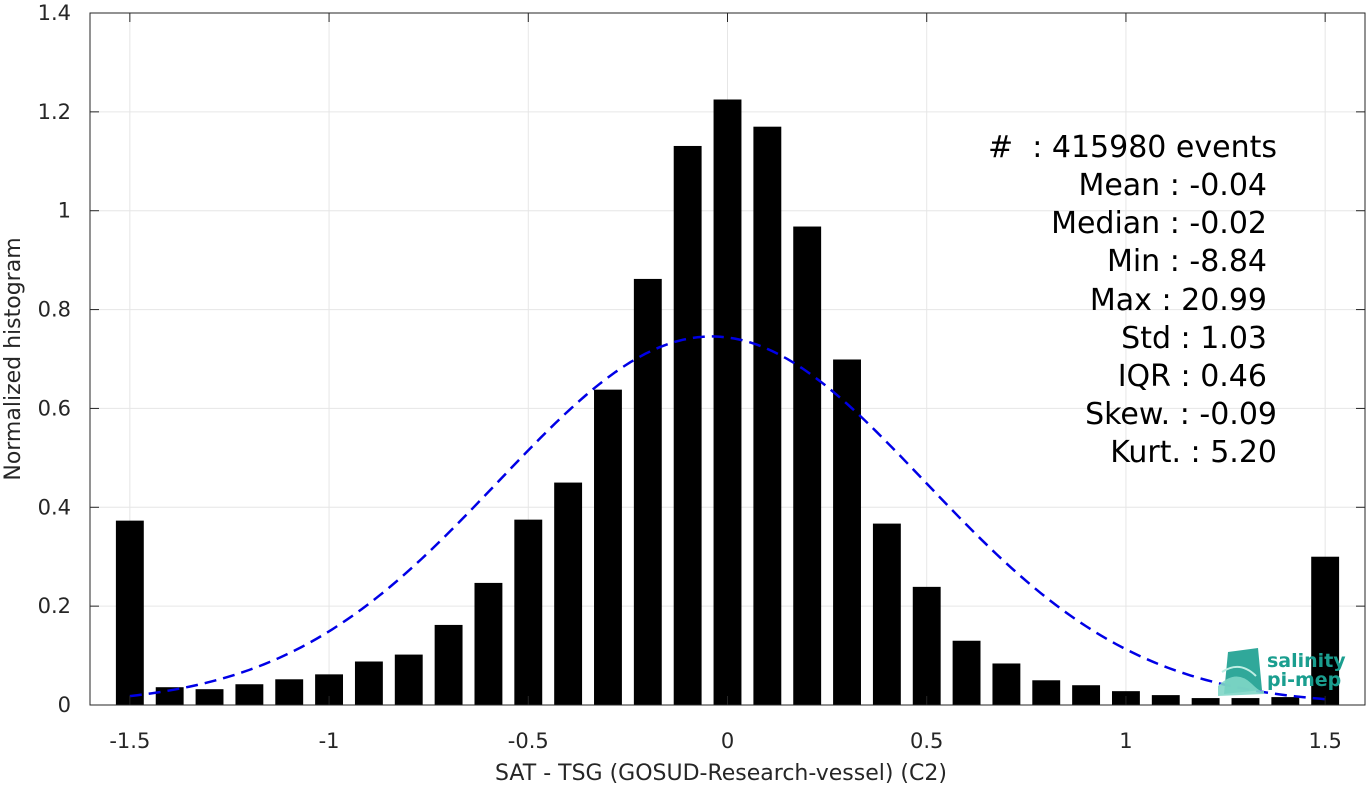 The height and width of the screenshot is (785, 1367). Describe the element at coordinates (54, 507) in the screenshot. I see `y-tick-label-2: 0.4` at that location.